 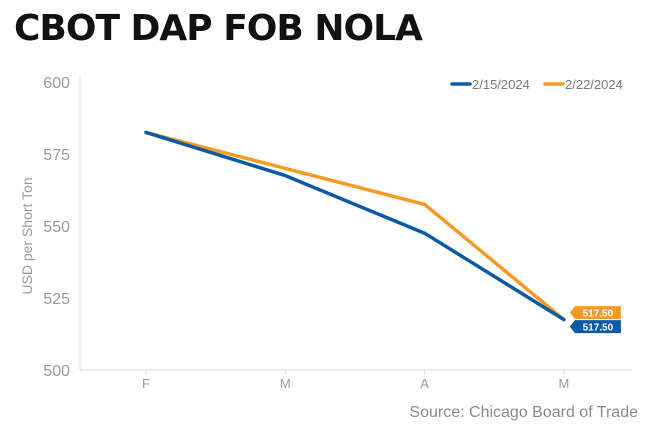 What do you see at coordinates (56, 371) in the screenshot?
I see `y-tick-label: 500` at bounding box center [56, 371].